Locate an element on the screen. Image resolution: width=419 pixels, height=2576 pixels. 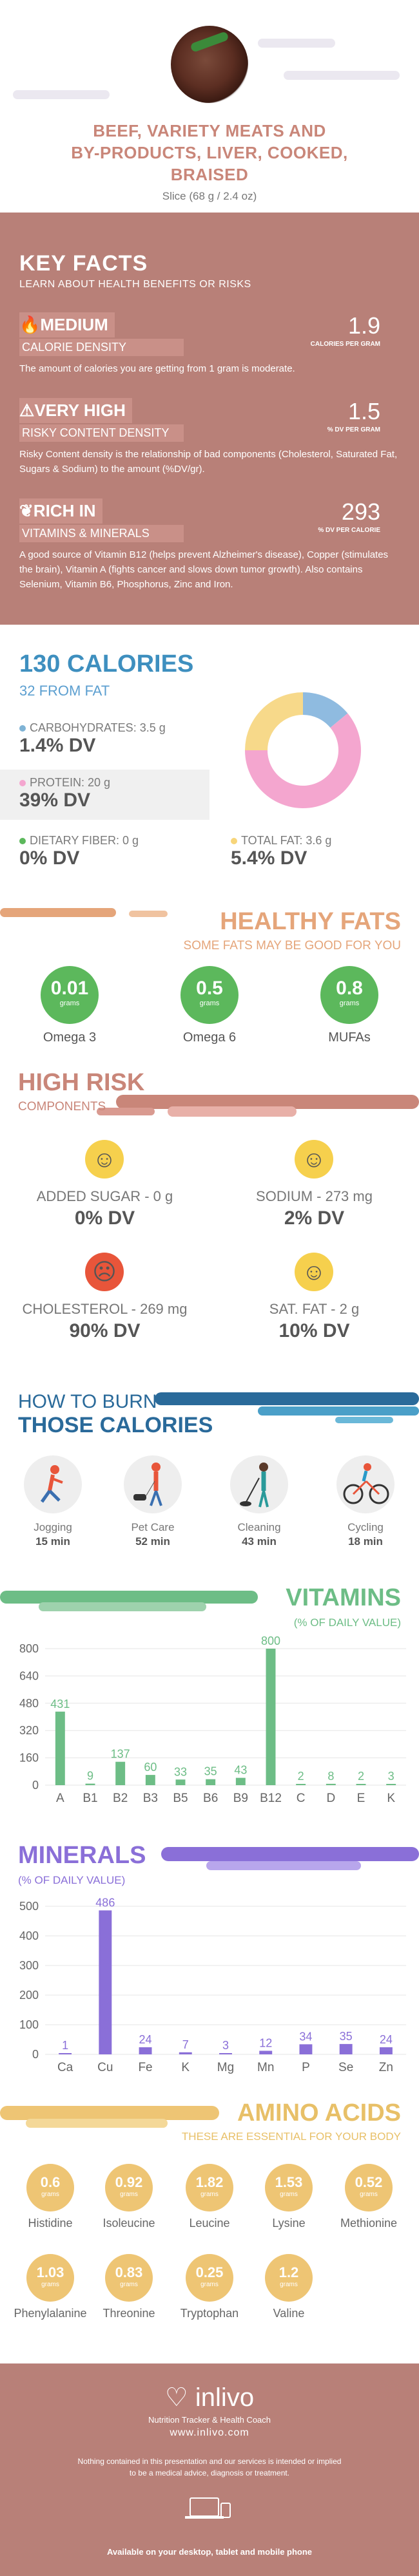
bar-P is located at coordinates (306, 2049).